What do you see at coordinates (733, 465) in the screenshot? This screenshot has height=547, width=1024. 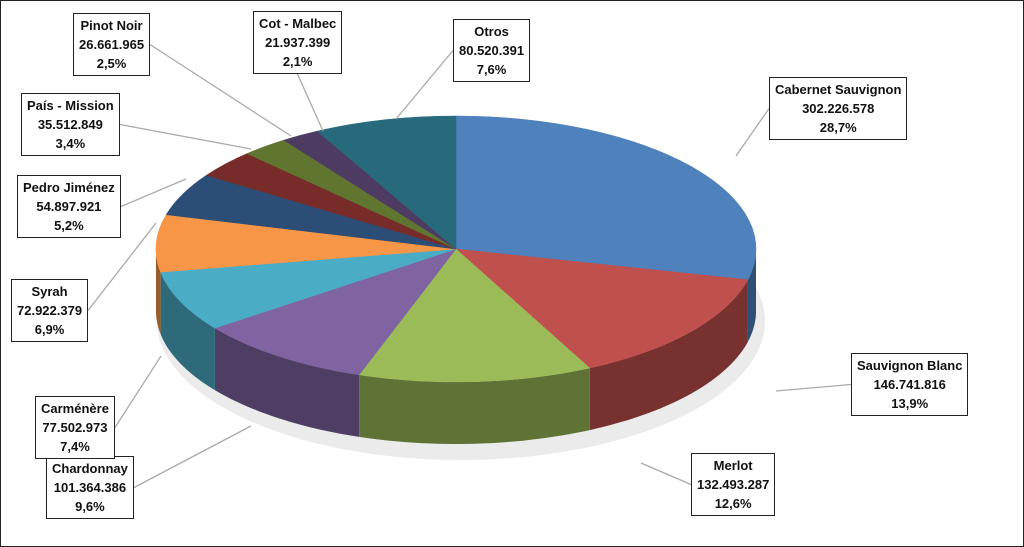 I see `label-name: Merlot` at bounding box center [733, 465].